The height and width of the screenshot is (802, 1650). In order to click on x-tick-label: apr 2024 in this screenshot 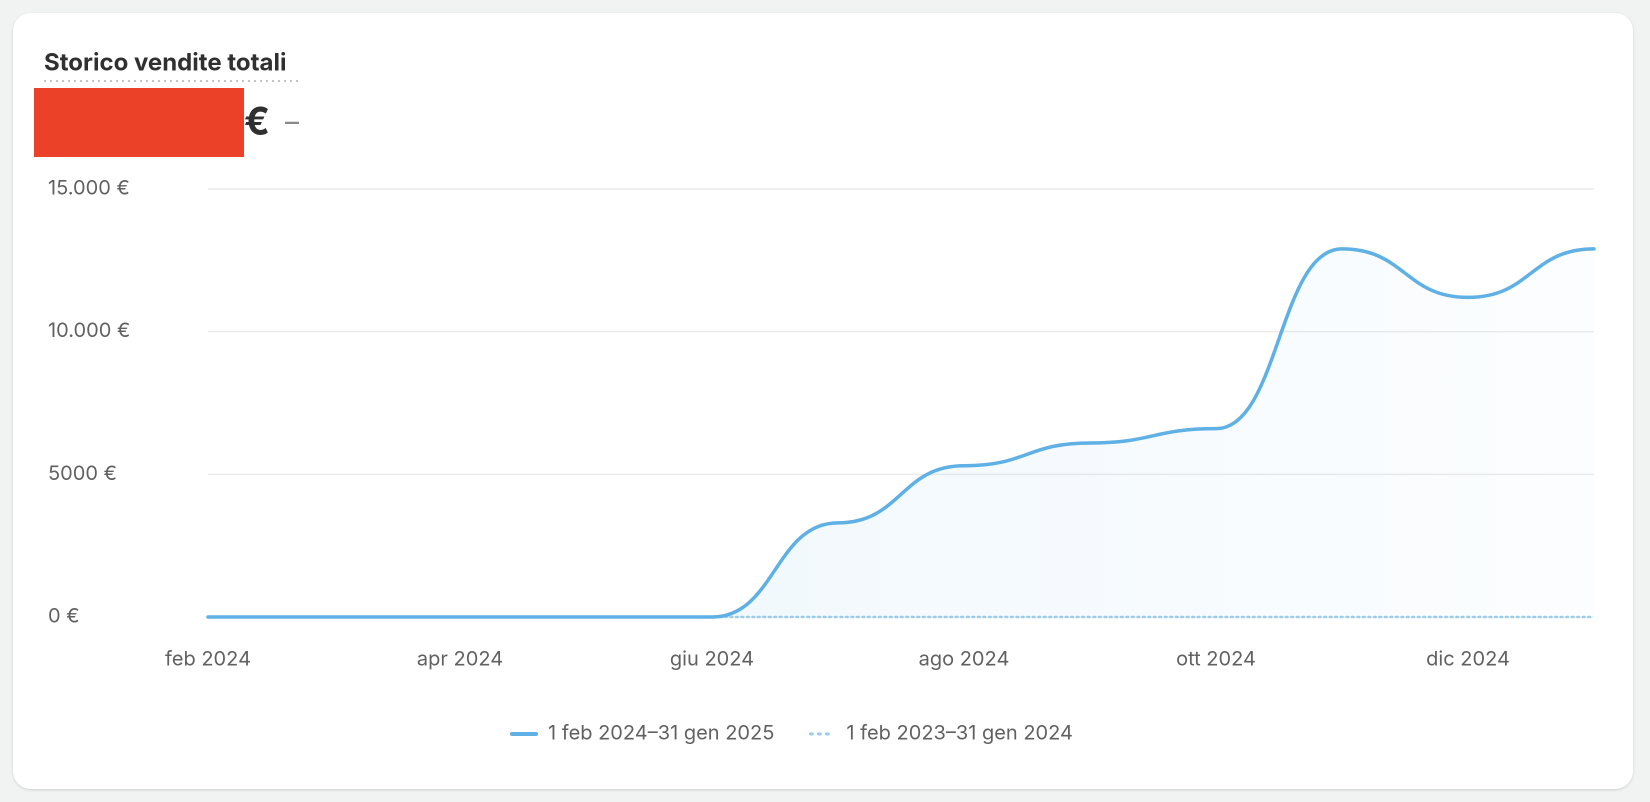, I will do `click(460, 658)`.